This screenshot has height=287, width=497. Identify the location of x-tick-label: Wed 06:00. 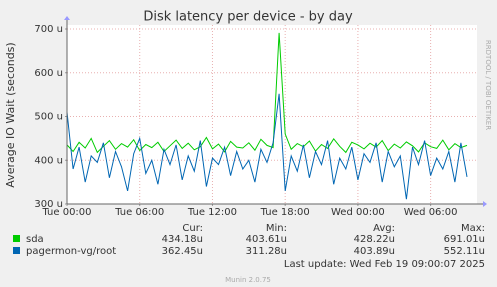
(431, 212).